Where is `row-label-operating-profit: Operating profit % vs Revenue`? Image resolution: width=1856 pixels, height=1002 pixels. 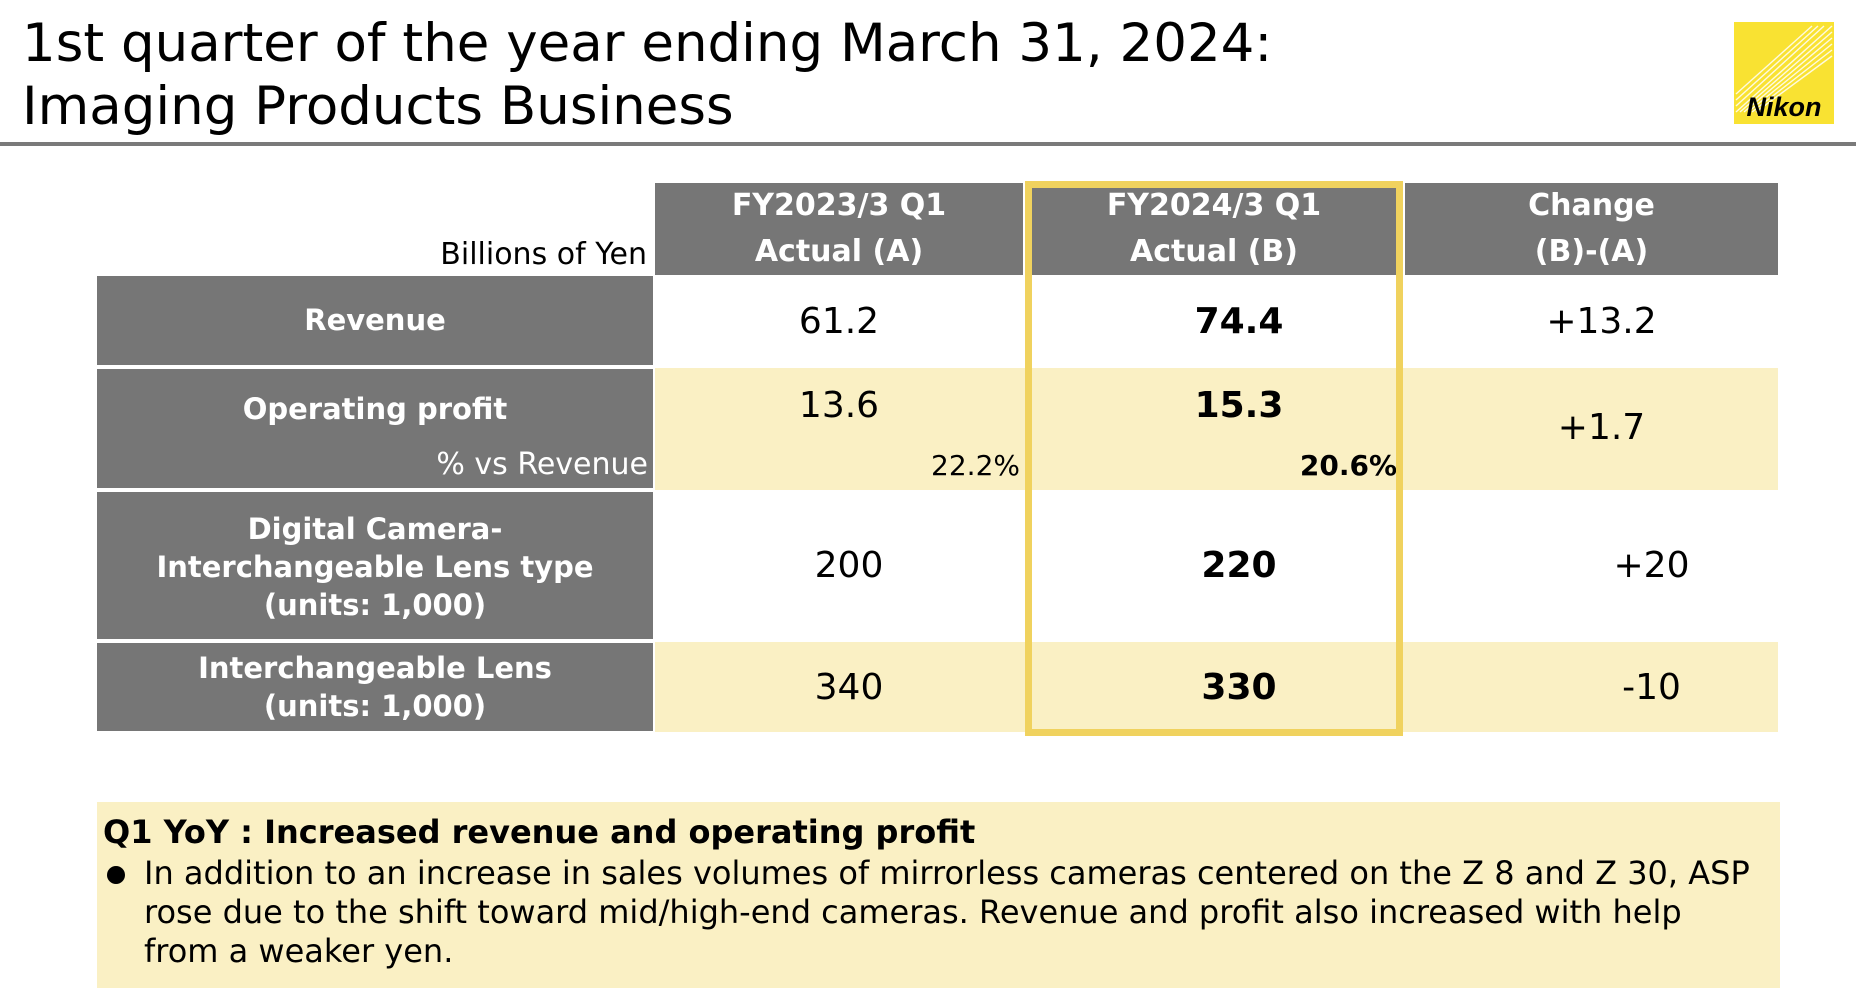
row-label-operating-profit: Operating profit % vs Revenue is located at coordinates (375, 428).